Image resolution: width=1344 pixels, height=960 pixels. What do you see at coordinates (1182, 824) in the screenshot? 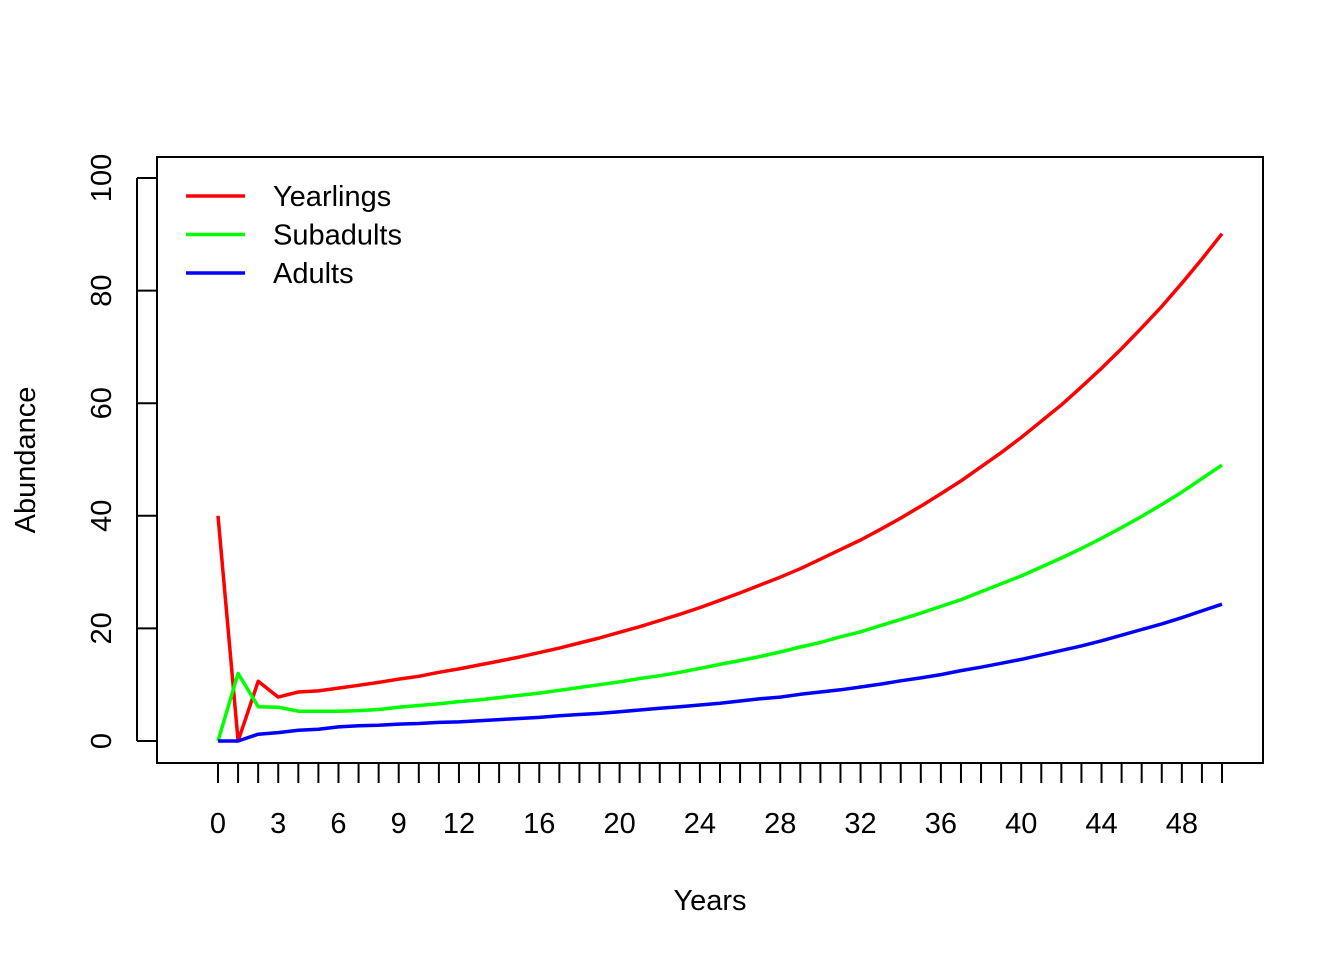
I see `x-tick-label: 48` at bounding box center [1182, 824].